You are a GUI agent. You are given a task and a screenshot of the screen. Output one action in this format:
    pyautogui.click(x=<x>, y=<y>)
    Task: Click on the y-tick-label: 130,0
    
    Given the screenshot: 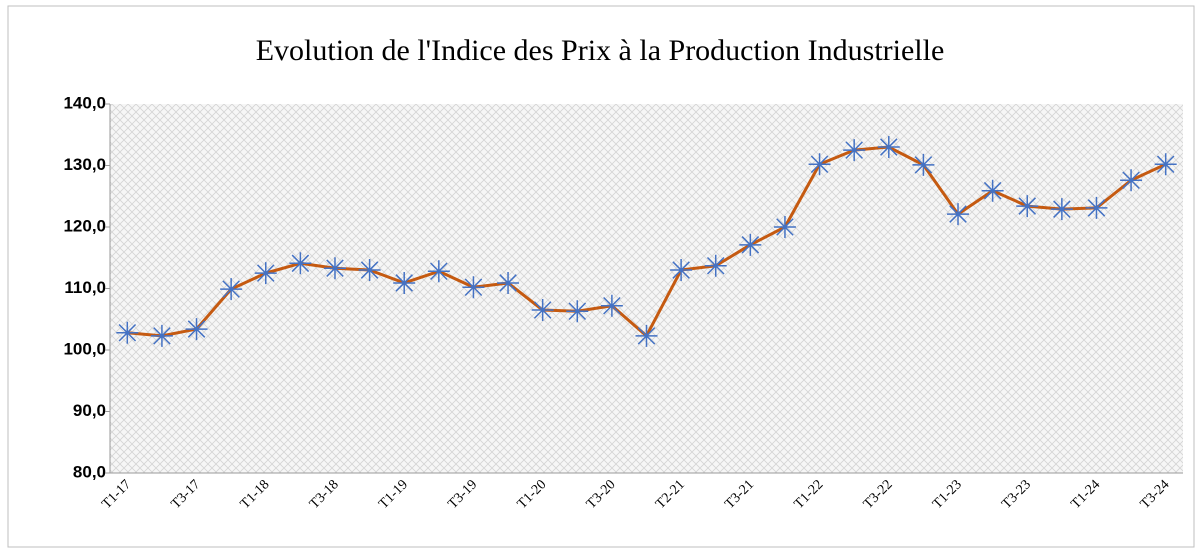 What is the action you would take?
    pyautogui.click(x=84, y=164)
    